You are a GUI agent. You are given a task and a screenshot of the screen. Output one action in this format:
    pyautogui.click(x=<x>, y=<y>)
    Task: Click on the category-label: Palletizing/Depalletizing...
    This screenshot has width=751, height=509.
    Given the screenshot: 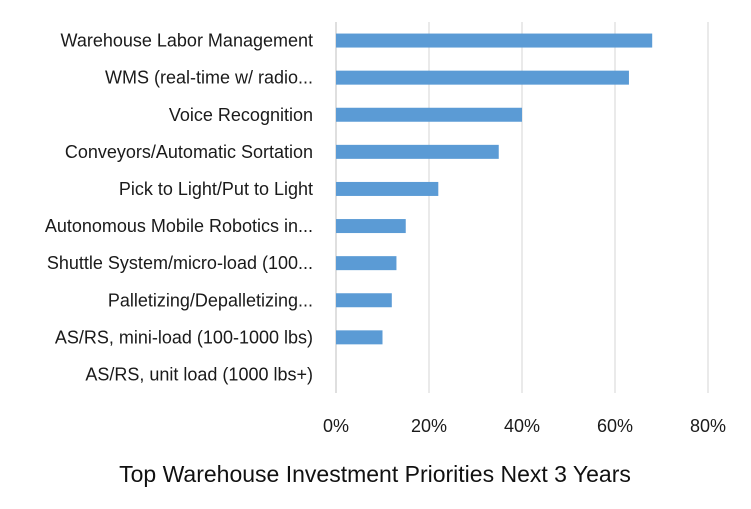 What is the action you would take?
    pyautogui.click(x=210, y=300)
    